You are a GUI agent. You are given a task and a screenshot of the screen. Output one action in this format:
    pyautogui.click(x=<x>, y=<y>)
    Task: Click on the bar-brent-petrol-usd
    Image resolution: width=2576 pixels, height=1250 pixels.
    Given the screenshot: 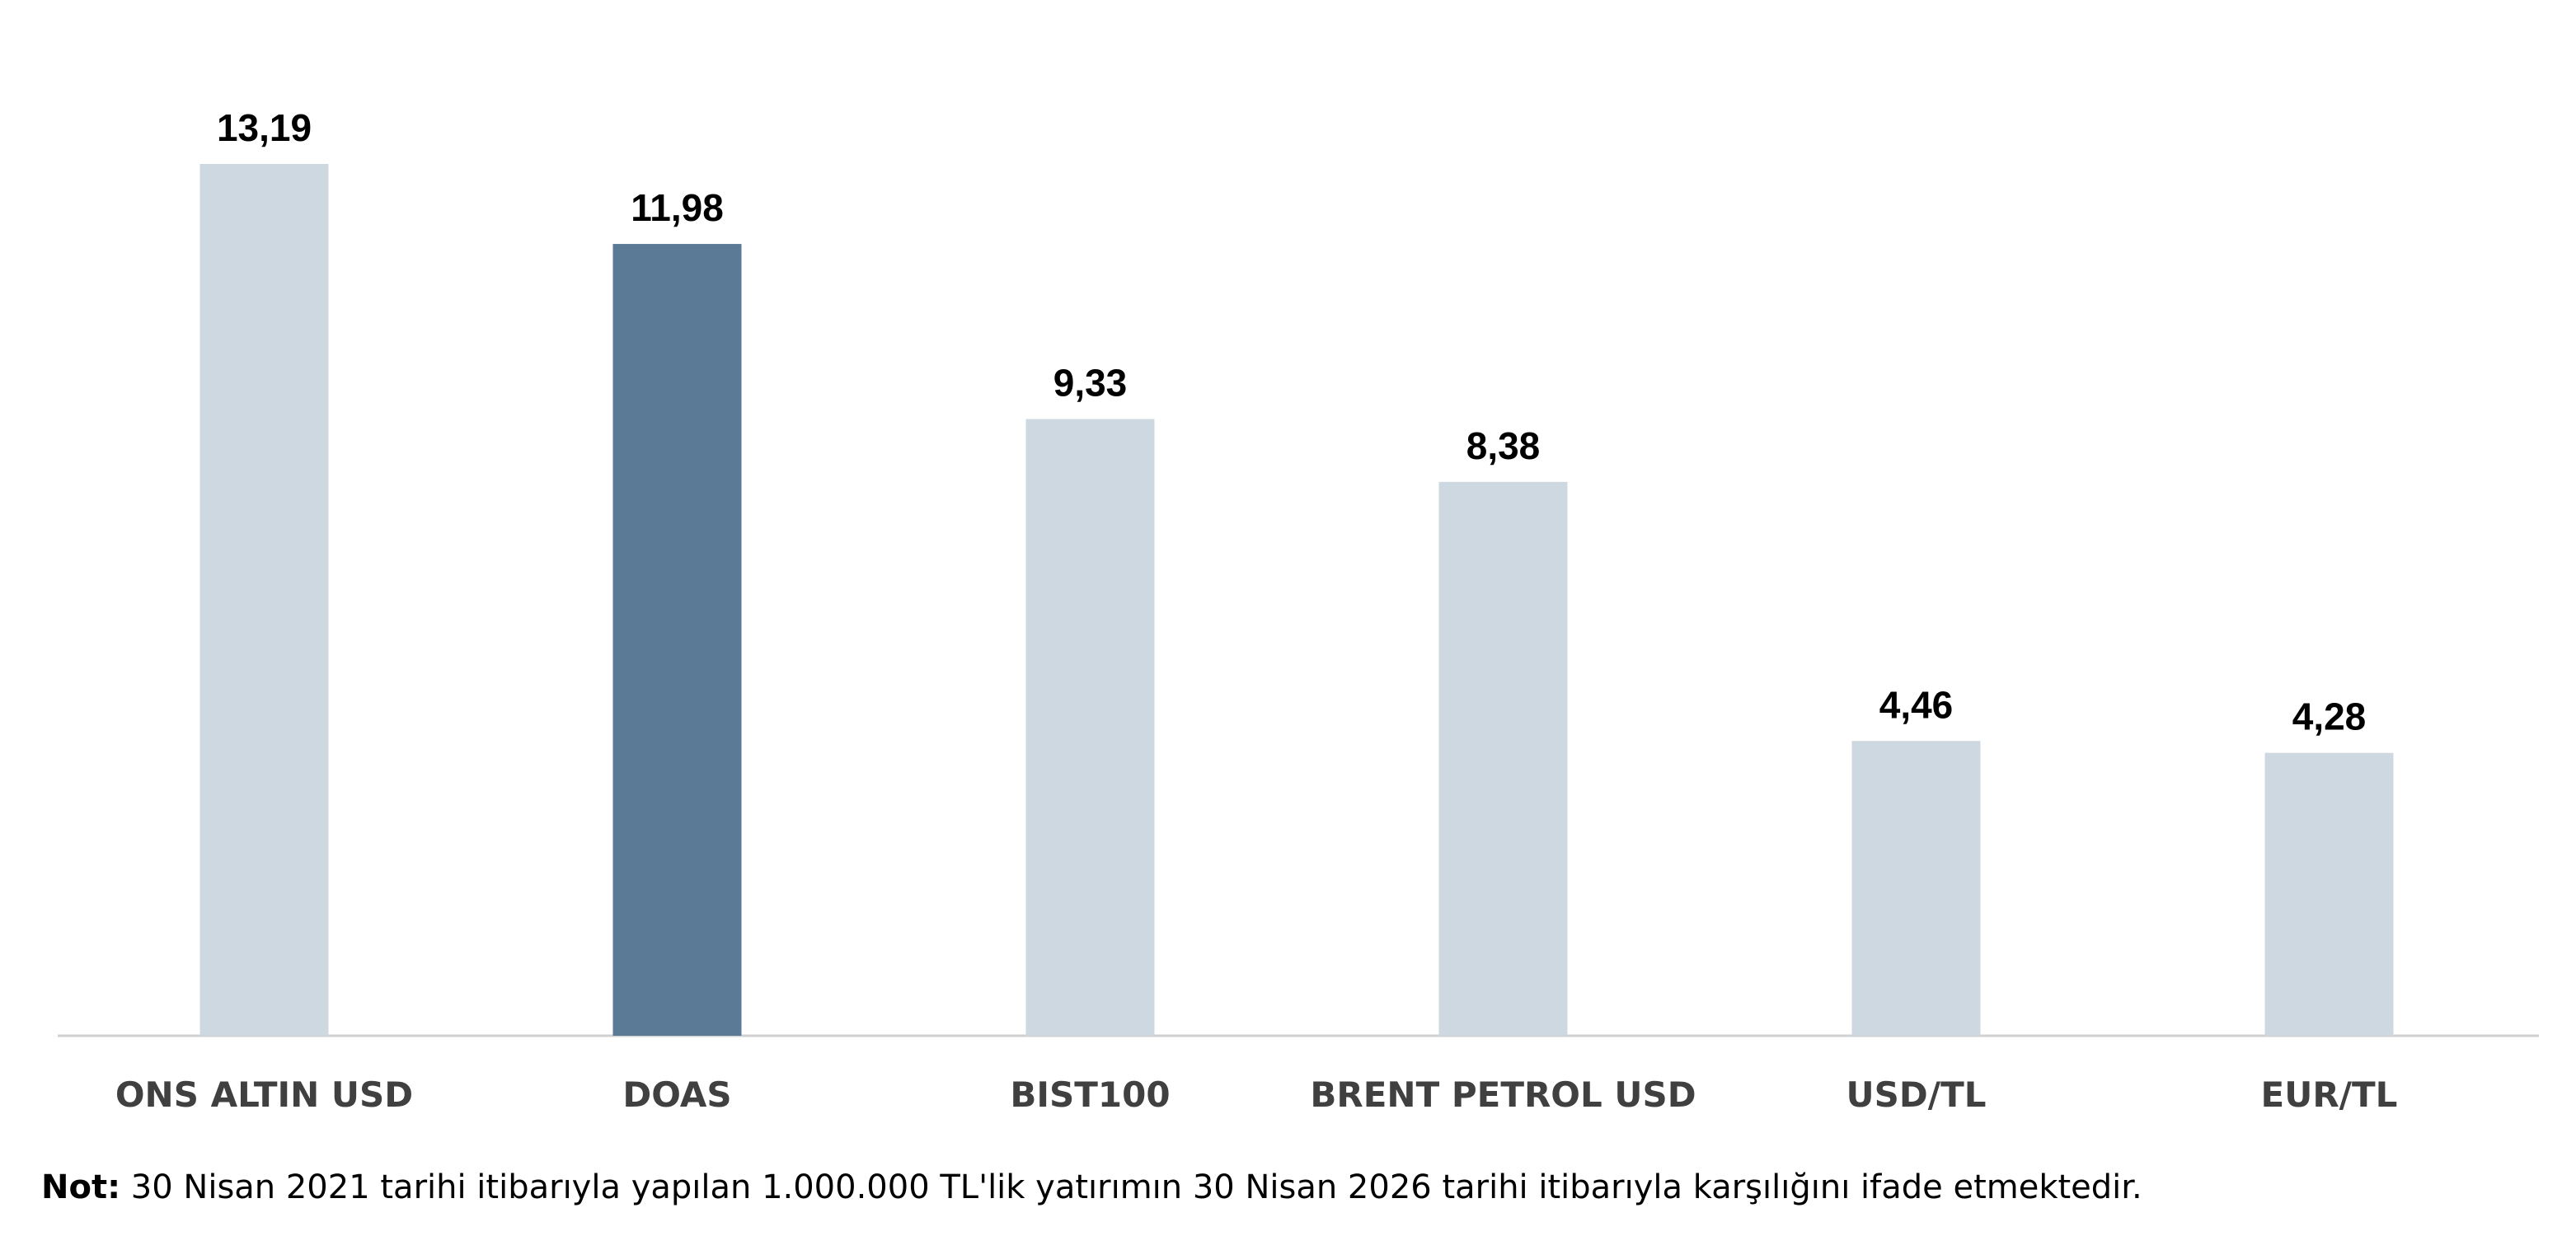 What is the action you would take?
    pyautogui.click(x=1503, y=758)
    